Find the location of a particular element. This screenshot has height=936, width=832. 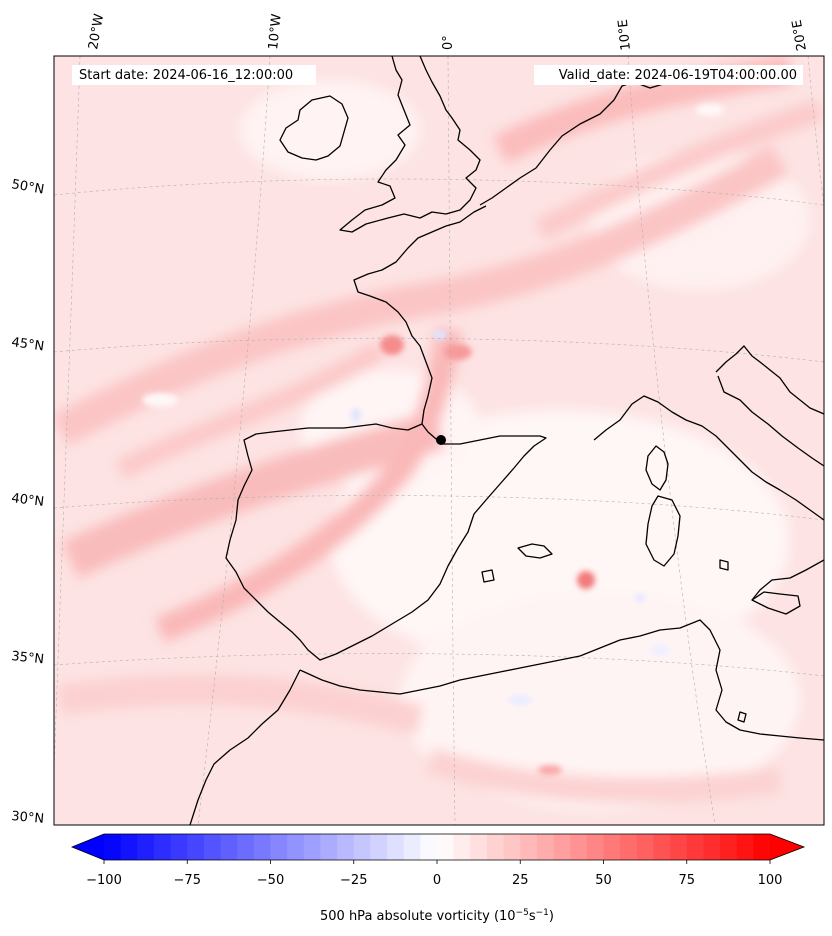

lon-label-10w: 10°W is located at coordinates (275, 31).